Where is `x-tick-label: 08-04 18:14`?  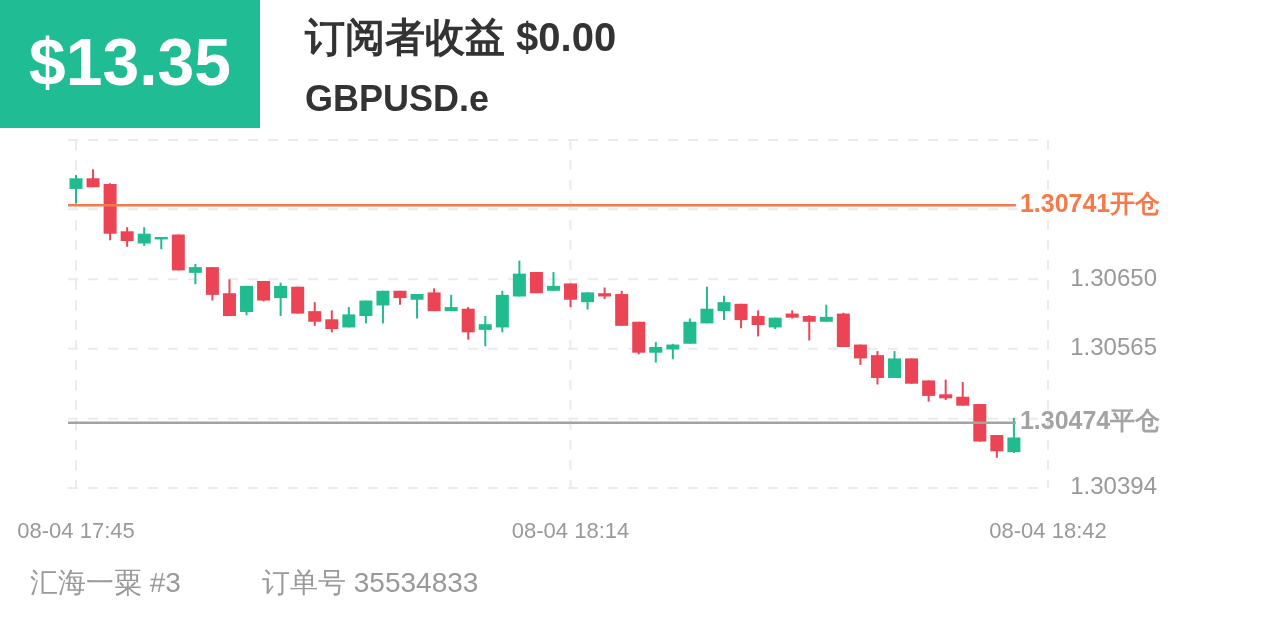
x-tick-label: 08-04 18:14 is located at coordinates (570, 530).